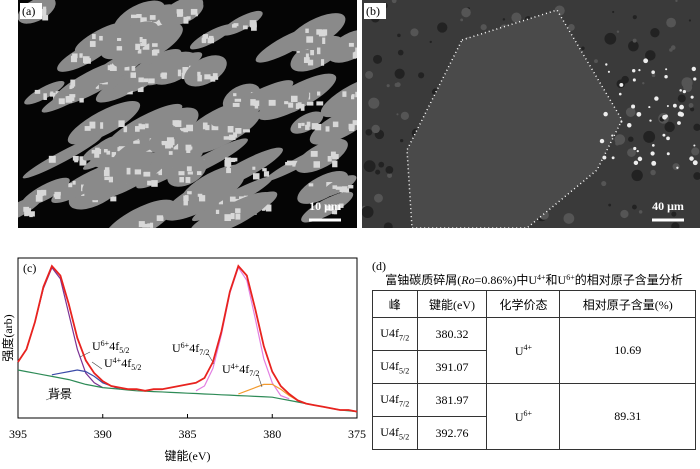  What do you see at coordinates (373, 11) in the screenshot?
I see `panel-label: (b)` at bounding box center [373, 11].